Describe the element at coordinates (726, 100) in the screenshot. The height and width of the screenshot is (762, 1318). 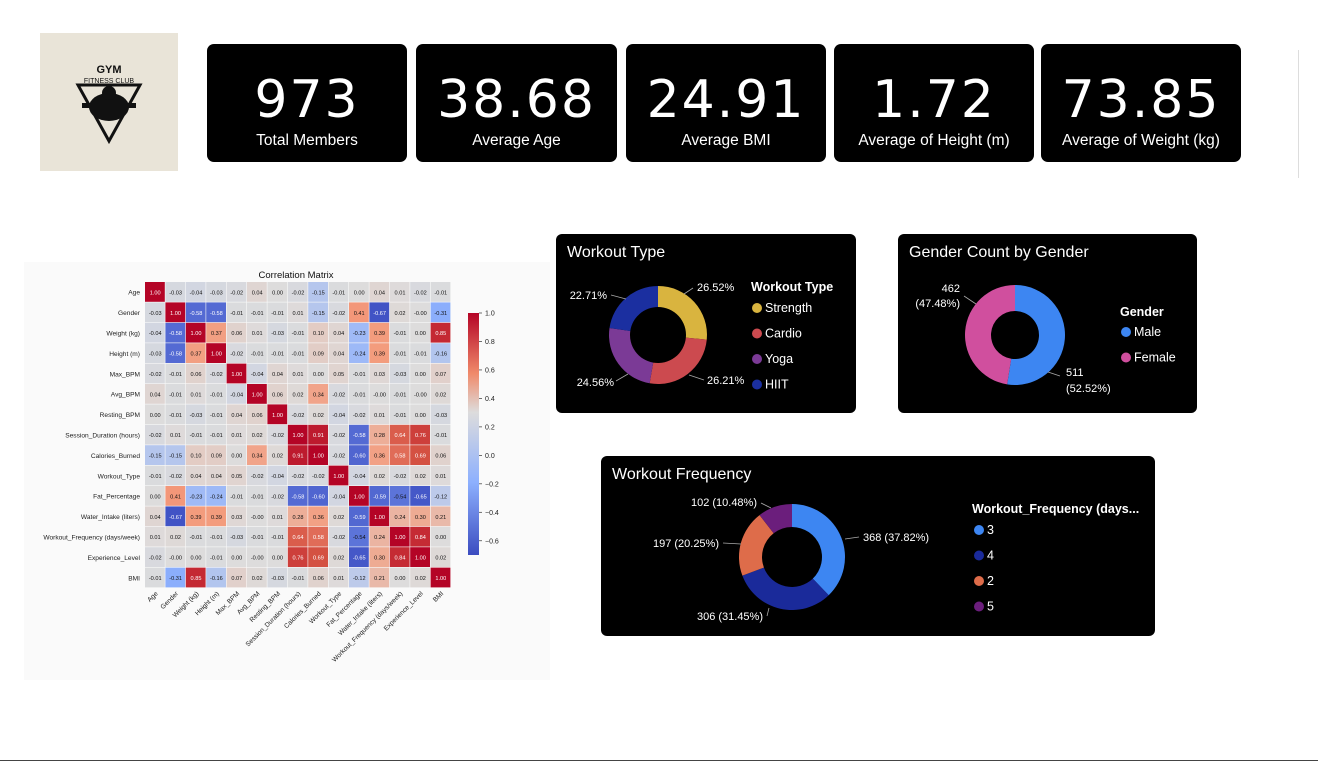
I see `kpi-value: 24.91` at that location.